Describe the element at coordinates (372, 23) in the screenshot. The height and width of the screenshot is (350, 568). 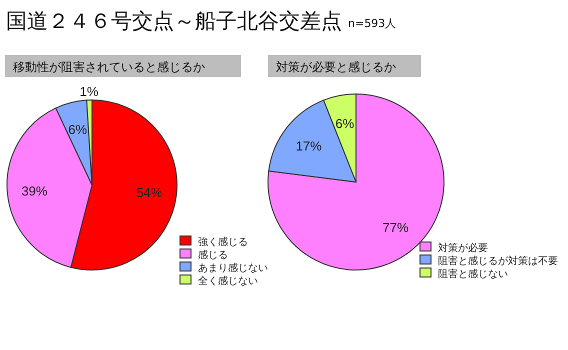
I see `text: n=593人` at that location.